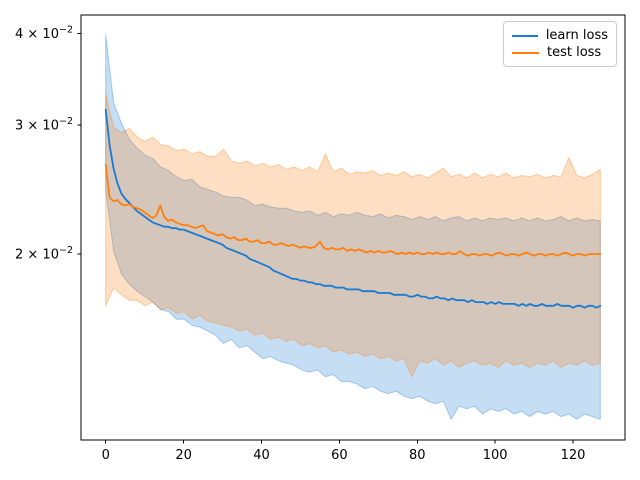 The width and height of the screenshot is (640, 480). What do you see at coordinates (574, 52) in the screenshot?
I see `legend-label-test-loss: test loss` at bounding box center [574, 52].